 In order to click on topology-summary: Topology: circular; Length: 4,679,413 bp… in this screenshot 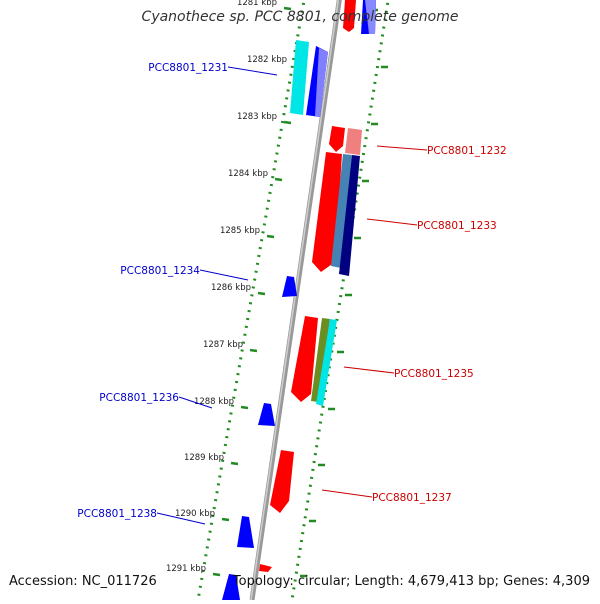, I will do `click(411, 581)`.